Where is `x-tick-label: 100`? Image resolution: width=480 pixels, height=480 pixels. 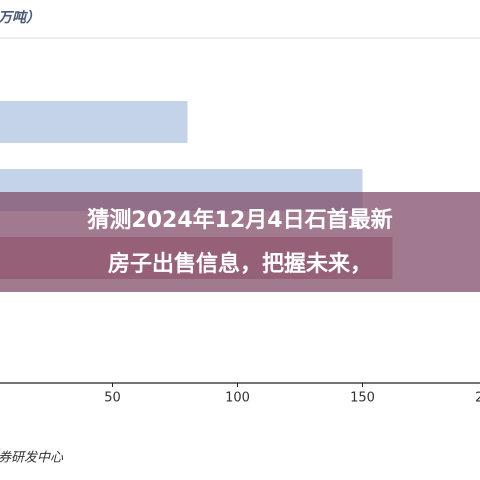 x-tick-label: 100 is located at coordinates (237, 398).